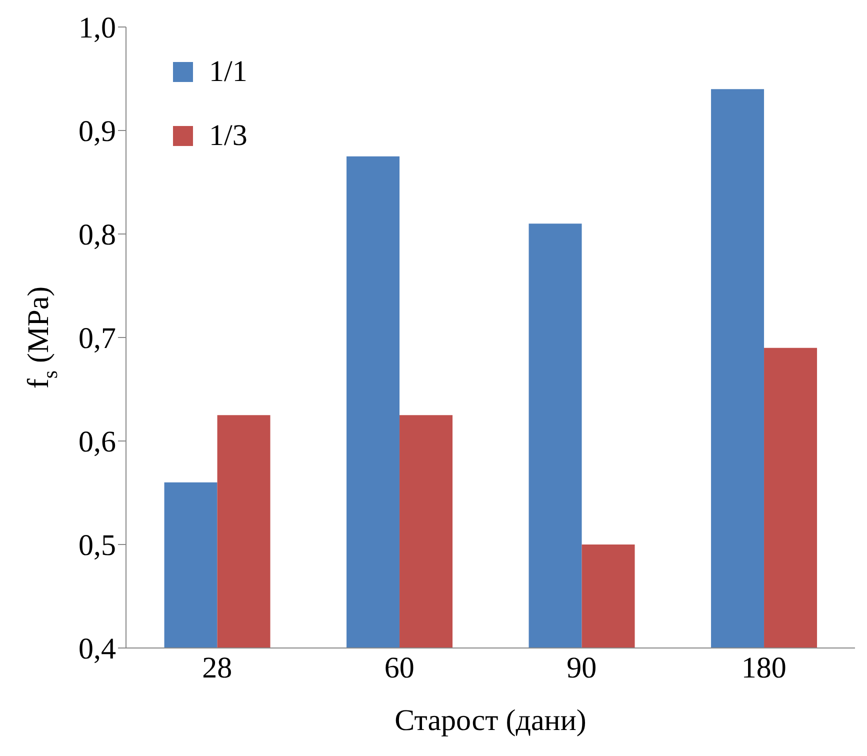  I want to click on x-tick-label: 60, so click(399, 667).